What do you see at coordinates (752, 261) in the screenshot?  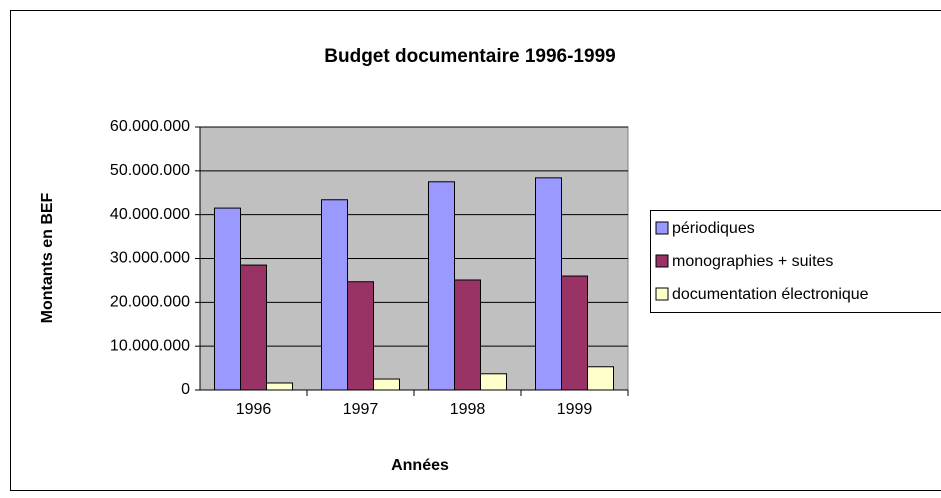 I see `legend-label: monographies + suites` at bounding box center [752, 261].